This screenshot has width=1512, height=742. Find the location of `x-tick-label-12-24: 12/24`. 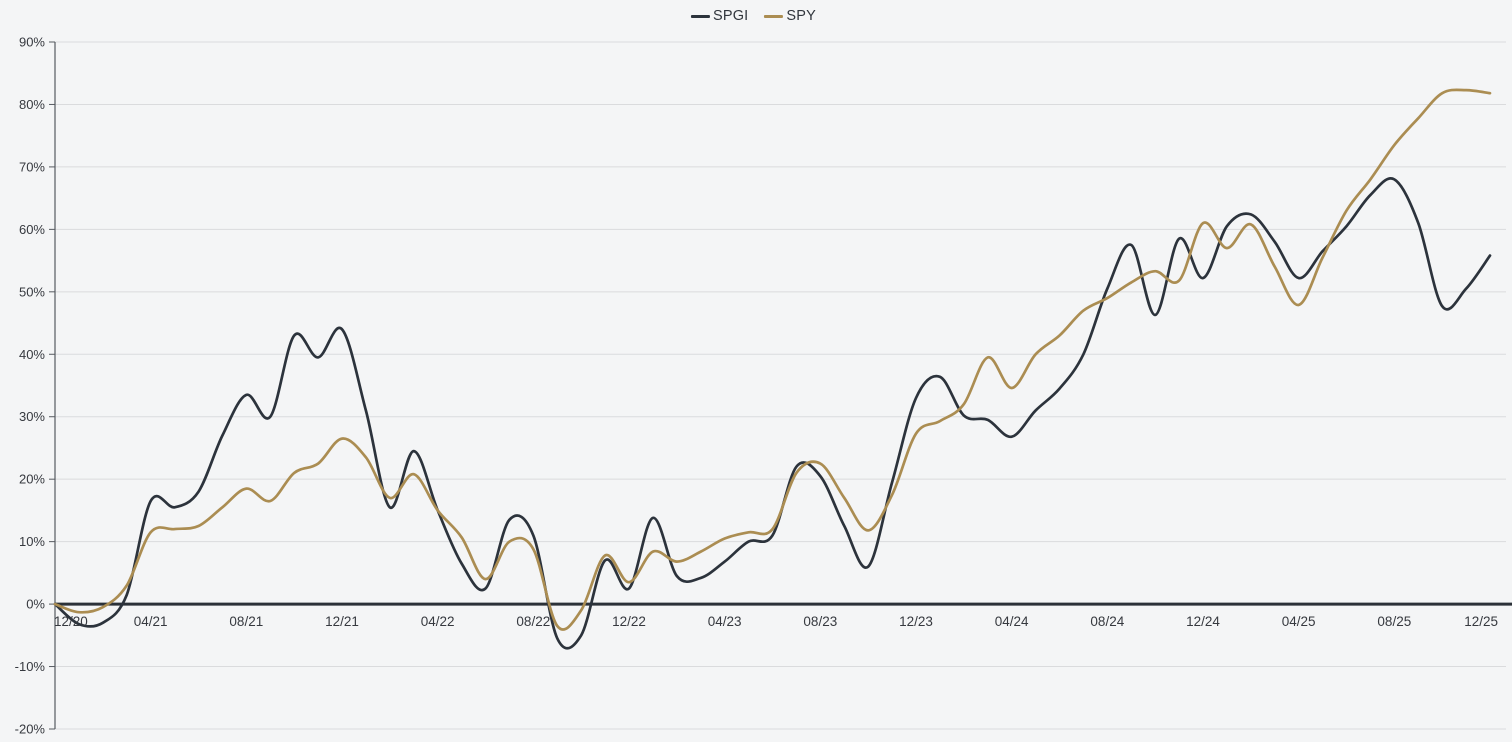

x-tick-label-12-24: 12/24 is located at coordinates (1203, 621).